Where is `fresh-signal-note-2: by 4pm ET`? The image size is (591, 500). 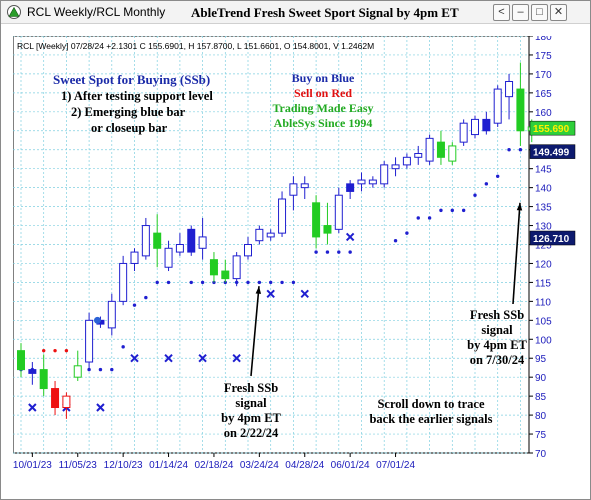 fresh-signal-note-2: by 4pm ET is located at coordinates (497, 345).